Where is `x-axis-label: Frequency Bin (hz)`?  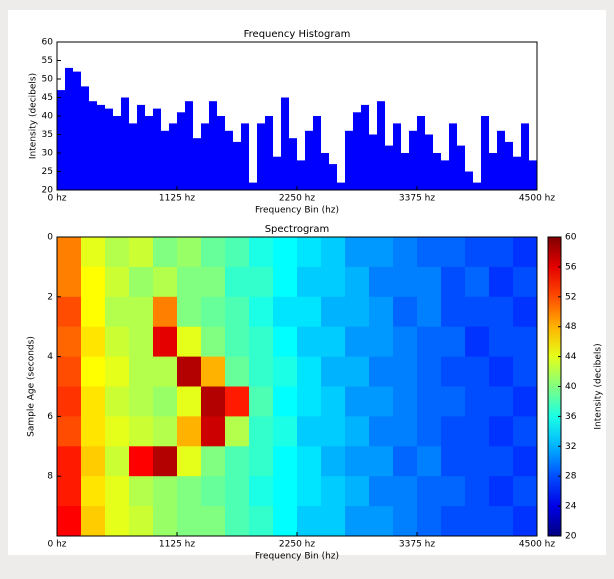 x-axis-label: Frequency Bin (hz) is located at coordinates (297, 557).